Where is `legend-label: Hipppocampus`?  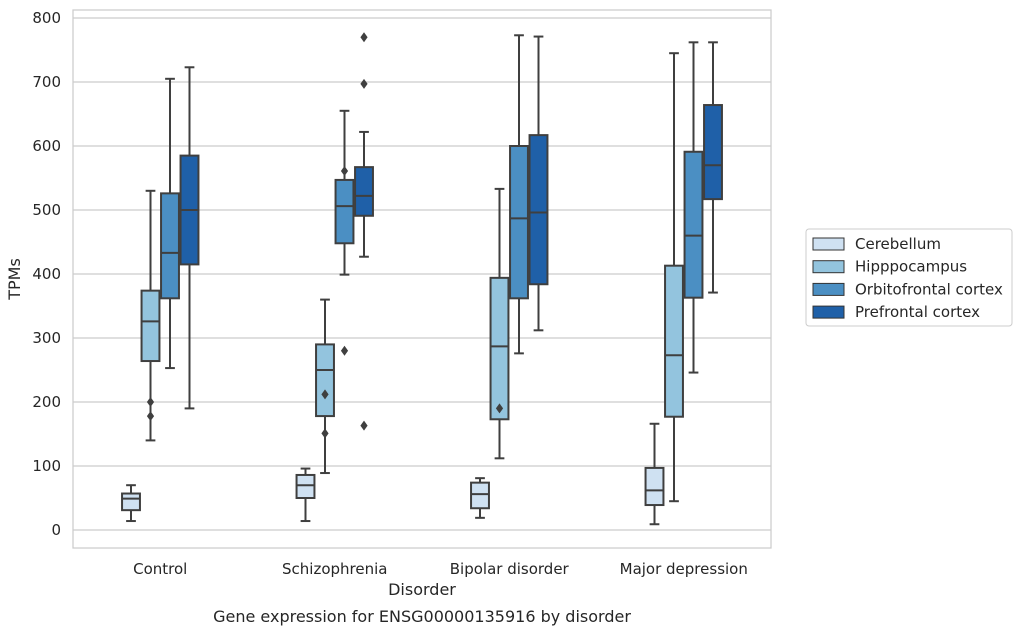 legend-label: Hipppocampus is located at coordinates (911, 267).